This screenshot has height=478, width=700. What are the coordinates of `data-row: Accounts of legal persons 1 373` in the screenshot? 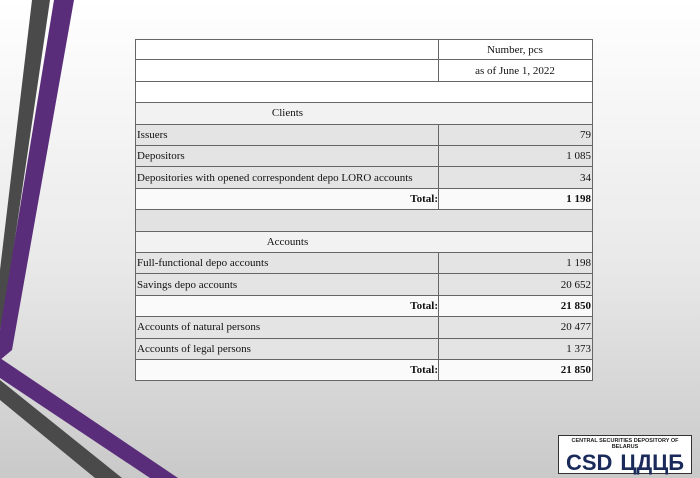 It's located at (364, 349).